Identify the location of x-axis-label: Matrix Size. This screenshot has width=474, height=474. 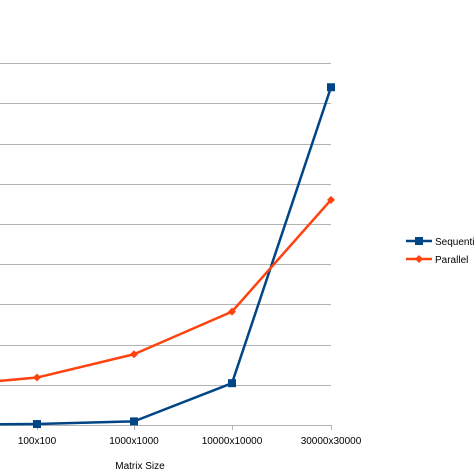
(140, 466).